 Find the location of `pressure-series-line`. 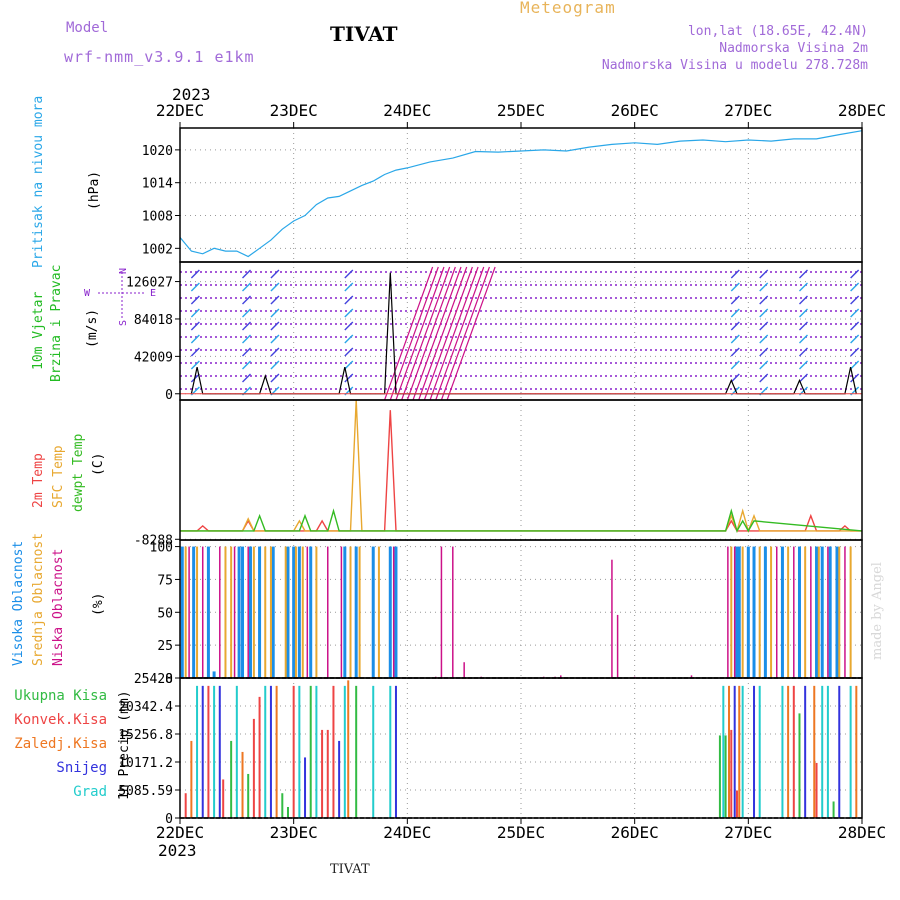

pressure-series-line is located at coordinates (521, 194).